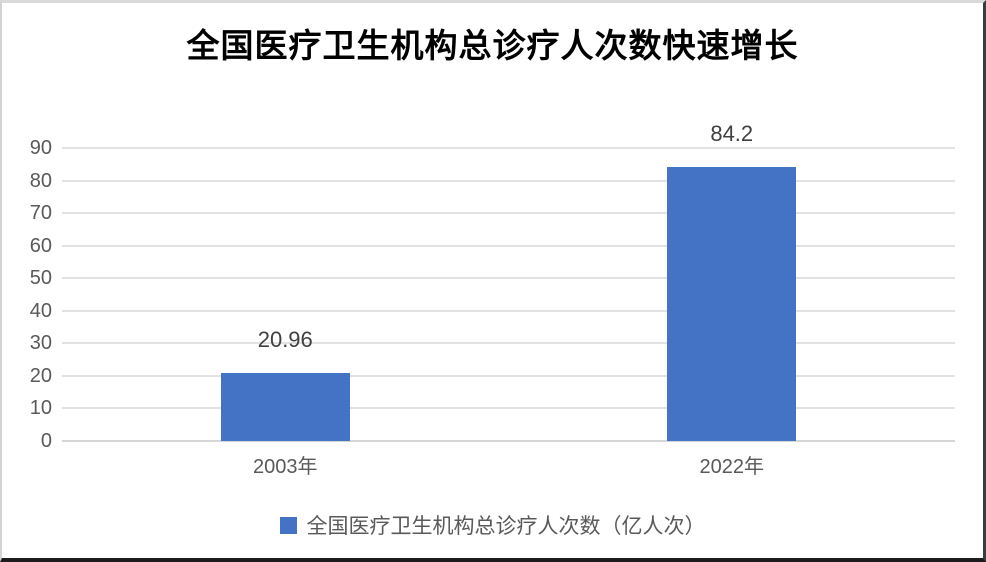 This screenshot has width=986, height=562. I want to click on y-tick-label: 30, so click(40, 343).